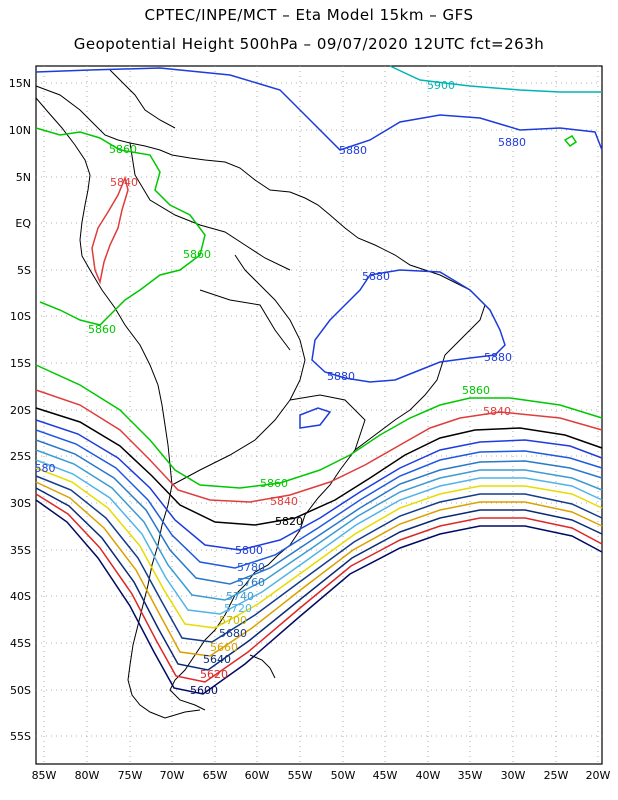 This screenshot has height=800, width=618. What do you see at coordinates (300, 775) in the screenshot?
I see `lon-label-55w: 55W` at bounding box center [300, 775].